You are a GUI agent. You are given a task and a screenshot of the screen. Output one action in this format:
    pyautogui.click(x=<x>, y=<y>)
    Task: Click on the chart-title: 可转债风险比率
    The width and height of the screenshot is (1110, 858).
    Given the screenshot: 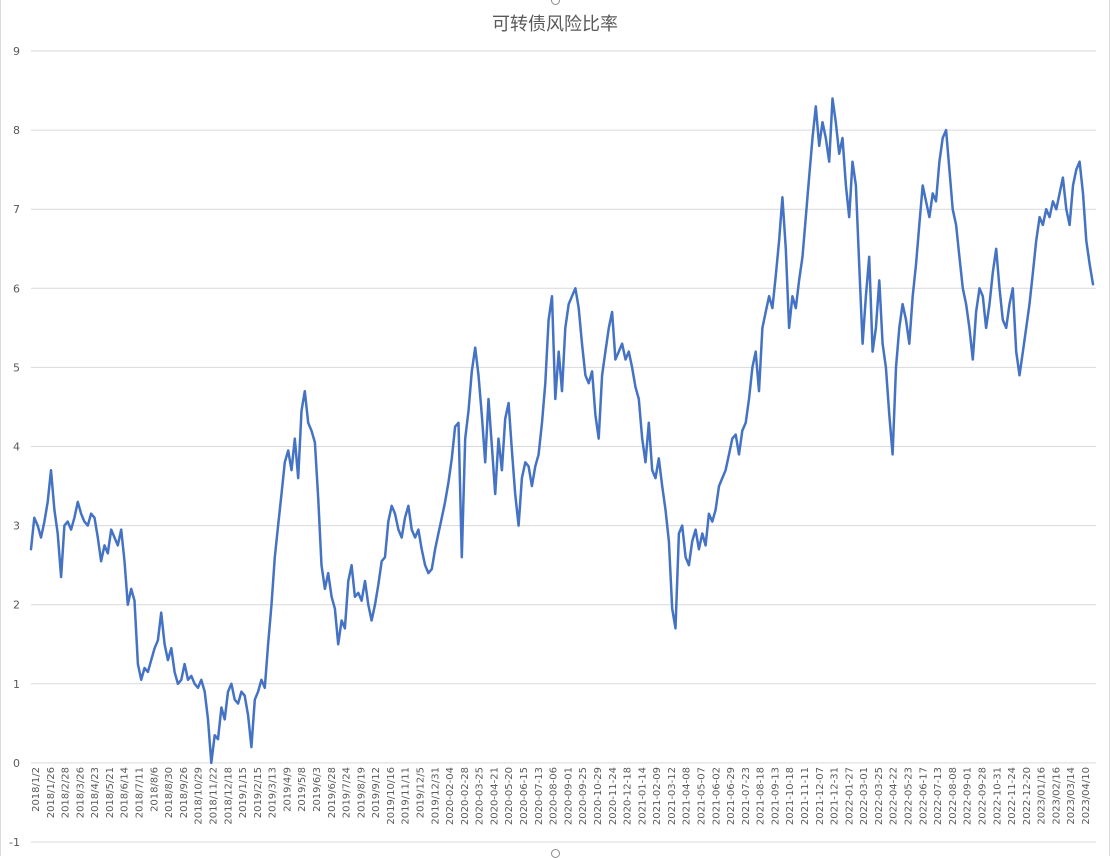 What is the action you would take?
    pyautogui.click(x=555, y=24)
    